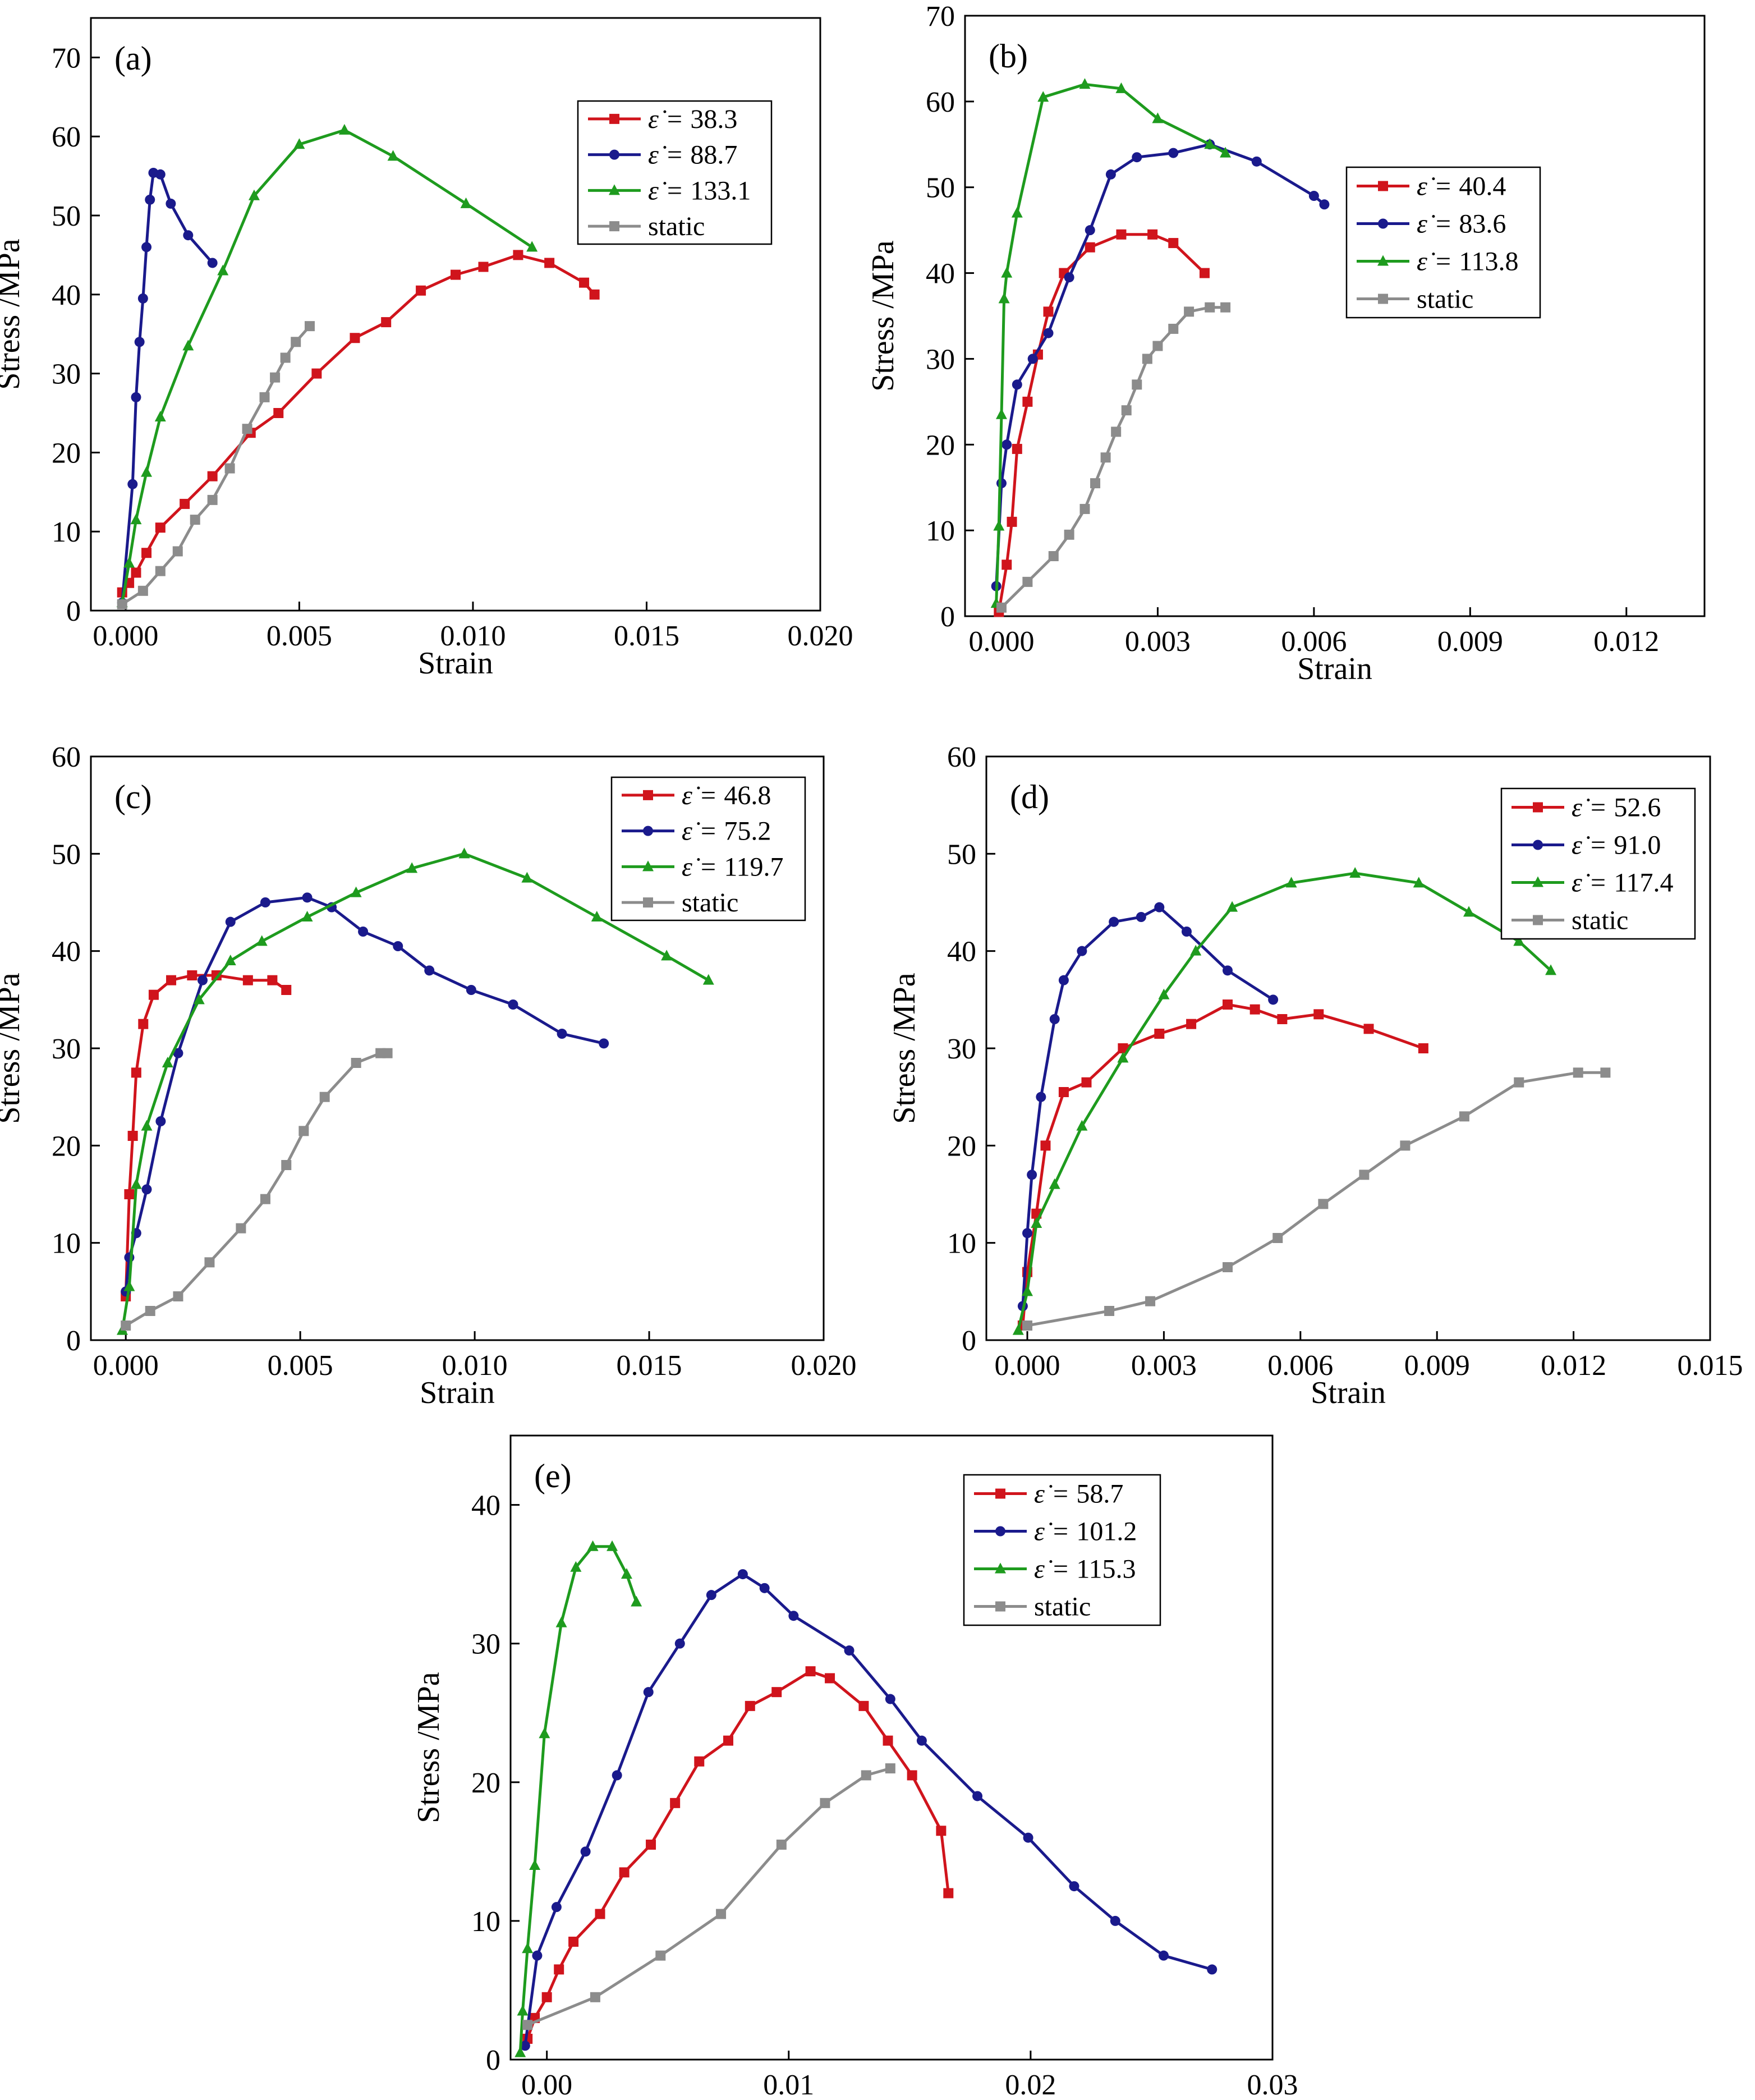 This screenshot has width=1755, height=2100. What do you see at coordinates (1488, 262) in the screenshot?
I see `legend-value: 113.8` at bounding box center [1488, 262].